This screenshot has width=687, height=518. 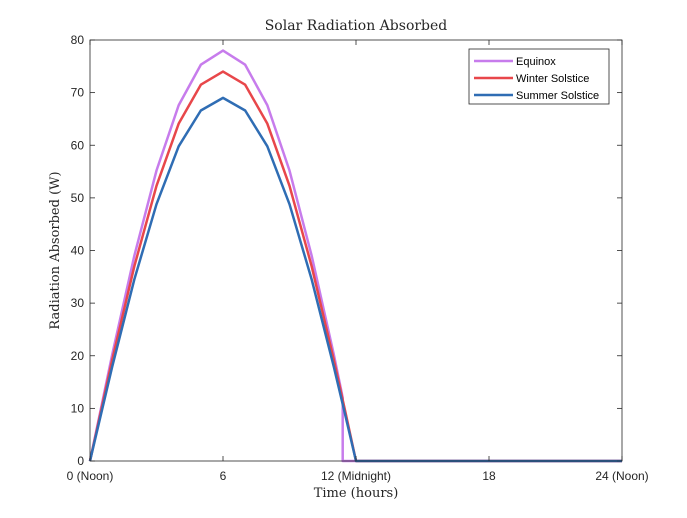 What do you see at coordinates (223, 476) in the screenshot?
I see `x-tick-label: 6` at bounding box center [223, 476].